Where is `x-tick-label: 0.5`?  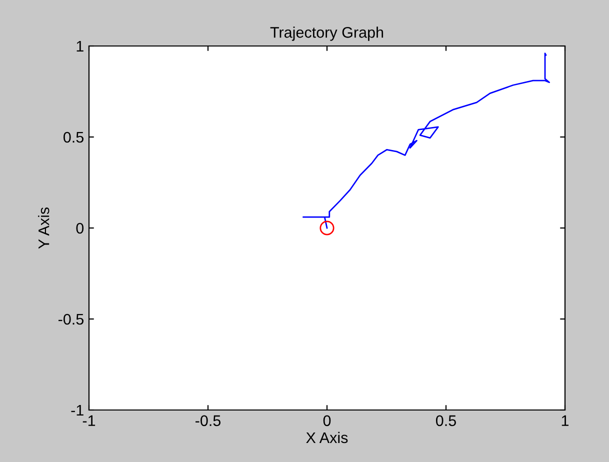 x-tick-label: 0.5 is located at coordinates (446, 420).